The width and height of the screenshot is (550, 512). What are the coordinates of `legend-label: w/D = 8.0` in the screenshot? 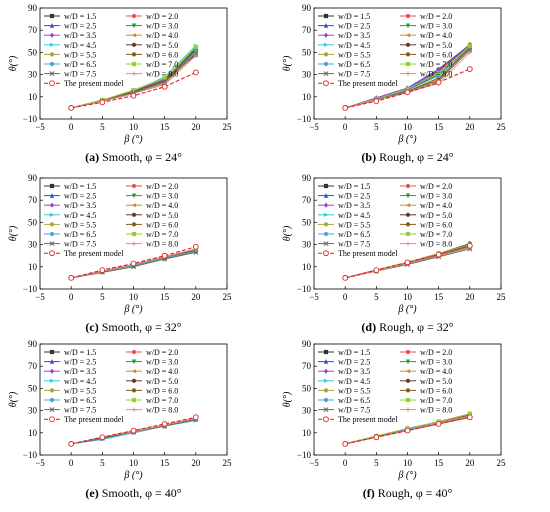 It's located at (162, 244).